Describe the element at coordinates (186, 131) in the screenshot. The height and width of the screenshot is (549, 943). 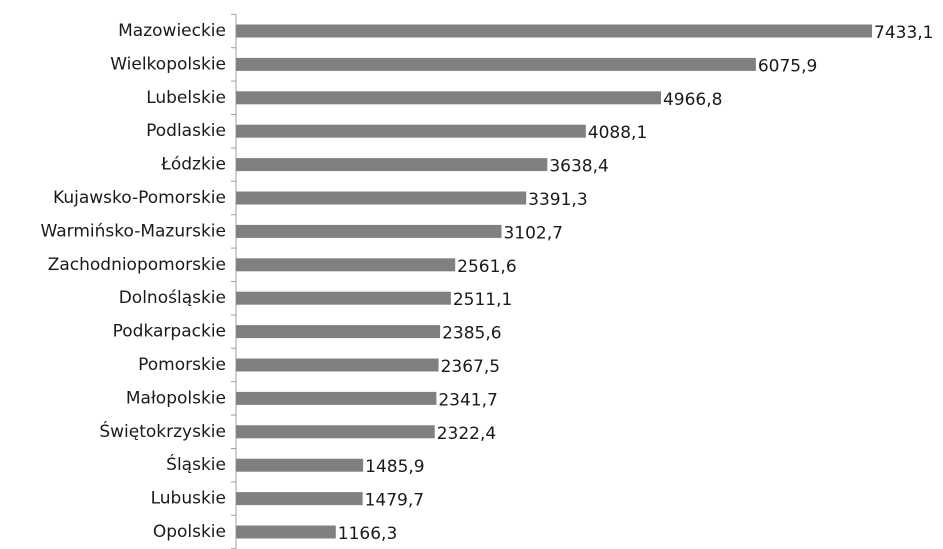
I see `category-label: Podlaskie` at that location.